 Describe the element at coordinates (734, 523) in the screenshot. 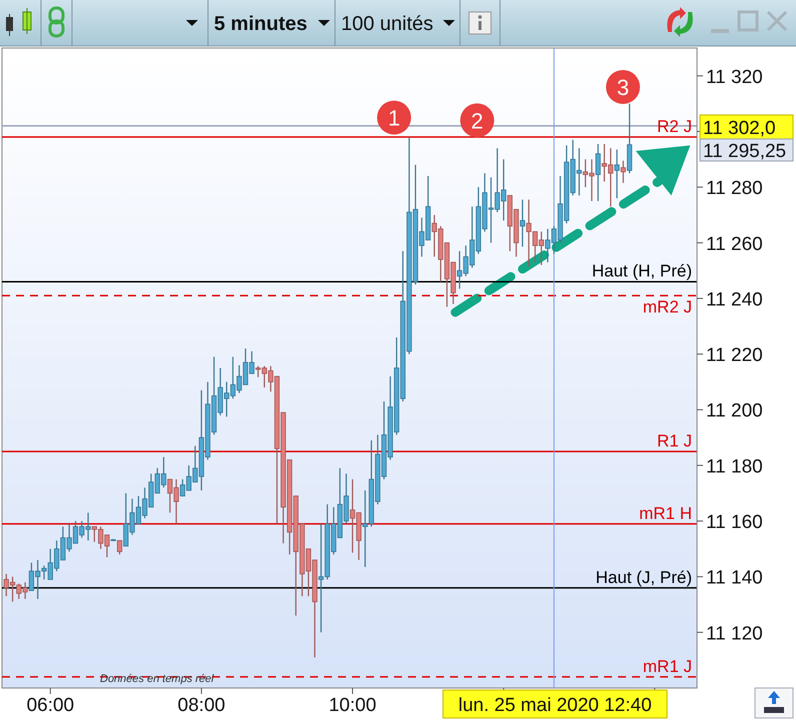

I see `y-tick-label: 11 160` at that location.